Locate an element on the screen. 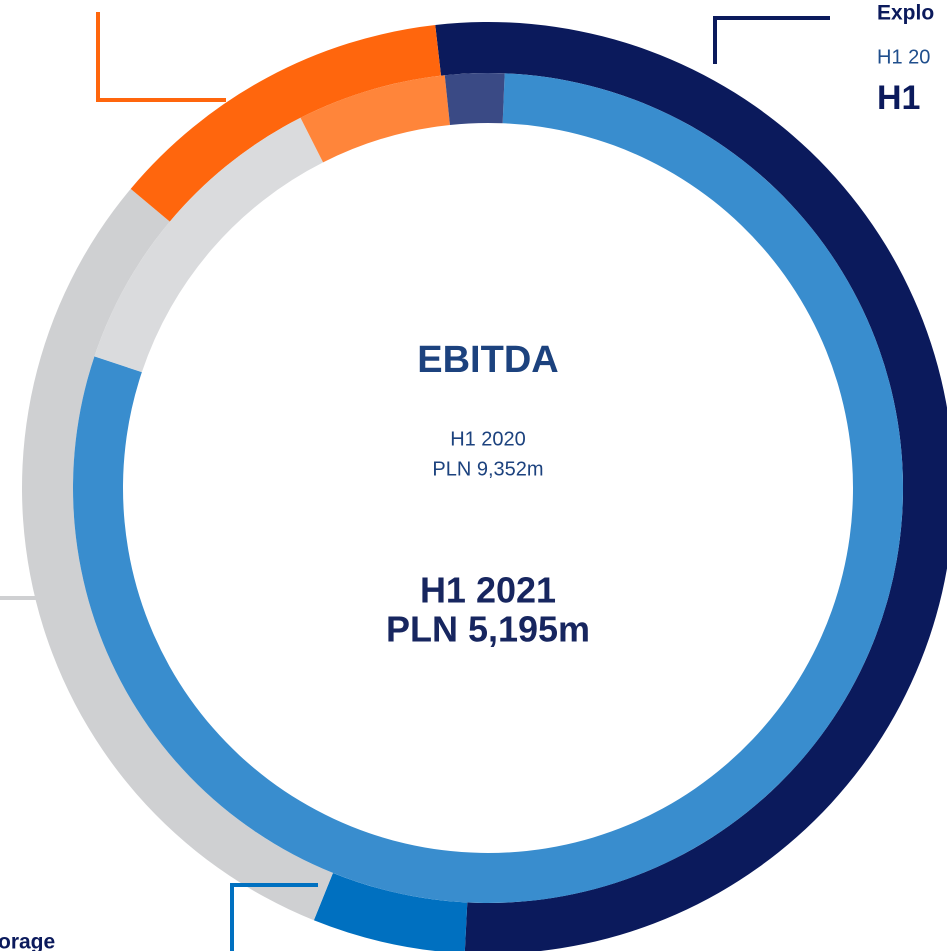 The height and width of the screenshot is (951, 947). label-title: Explo is located at coordinates (905, 13).